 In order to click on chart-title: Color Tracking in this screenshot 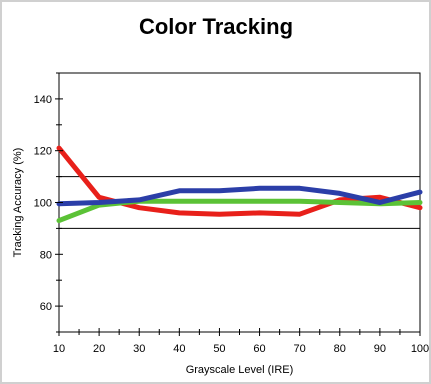, I will do `click(216, 26)`.